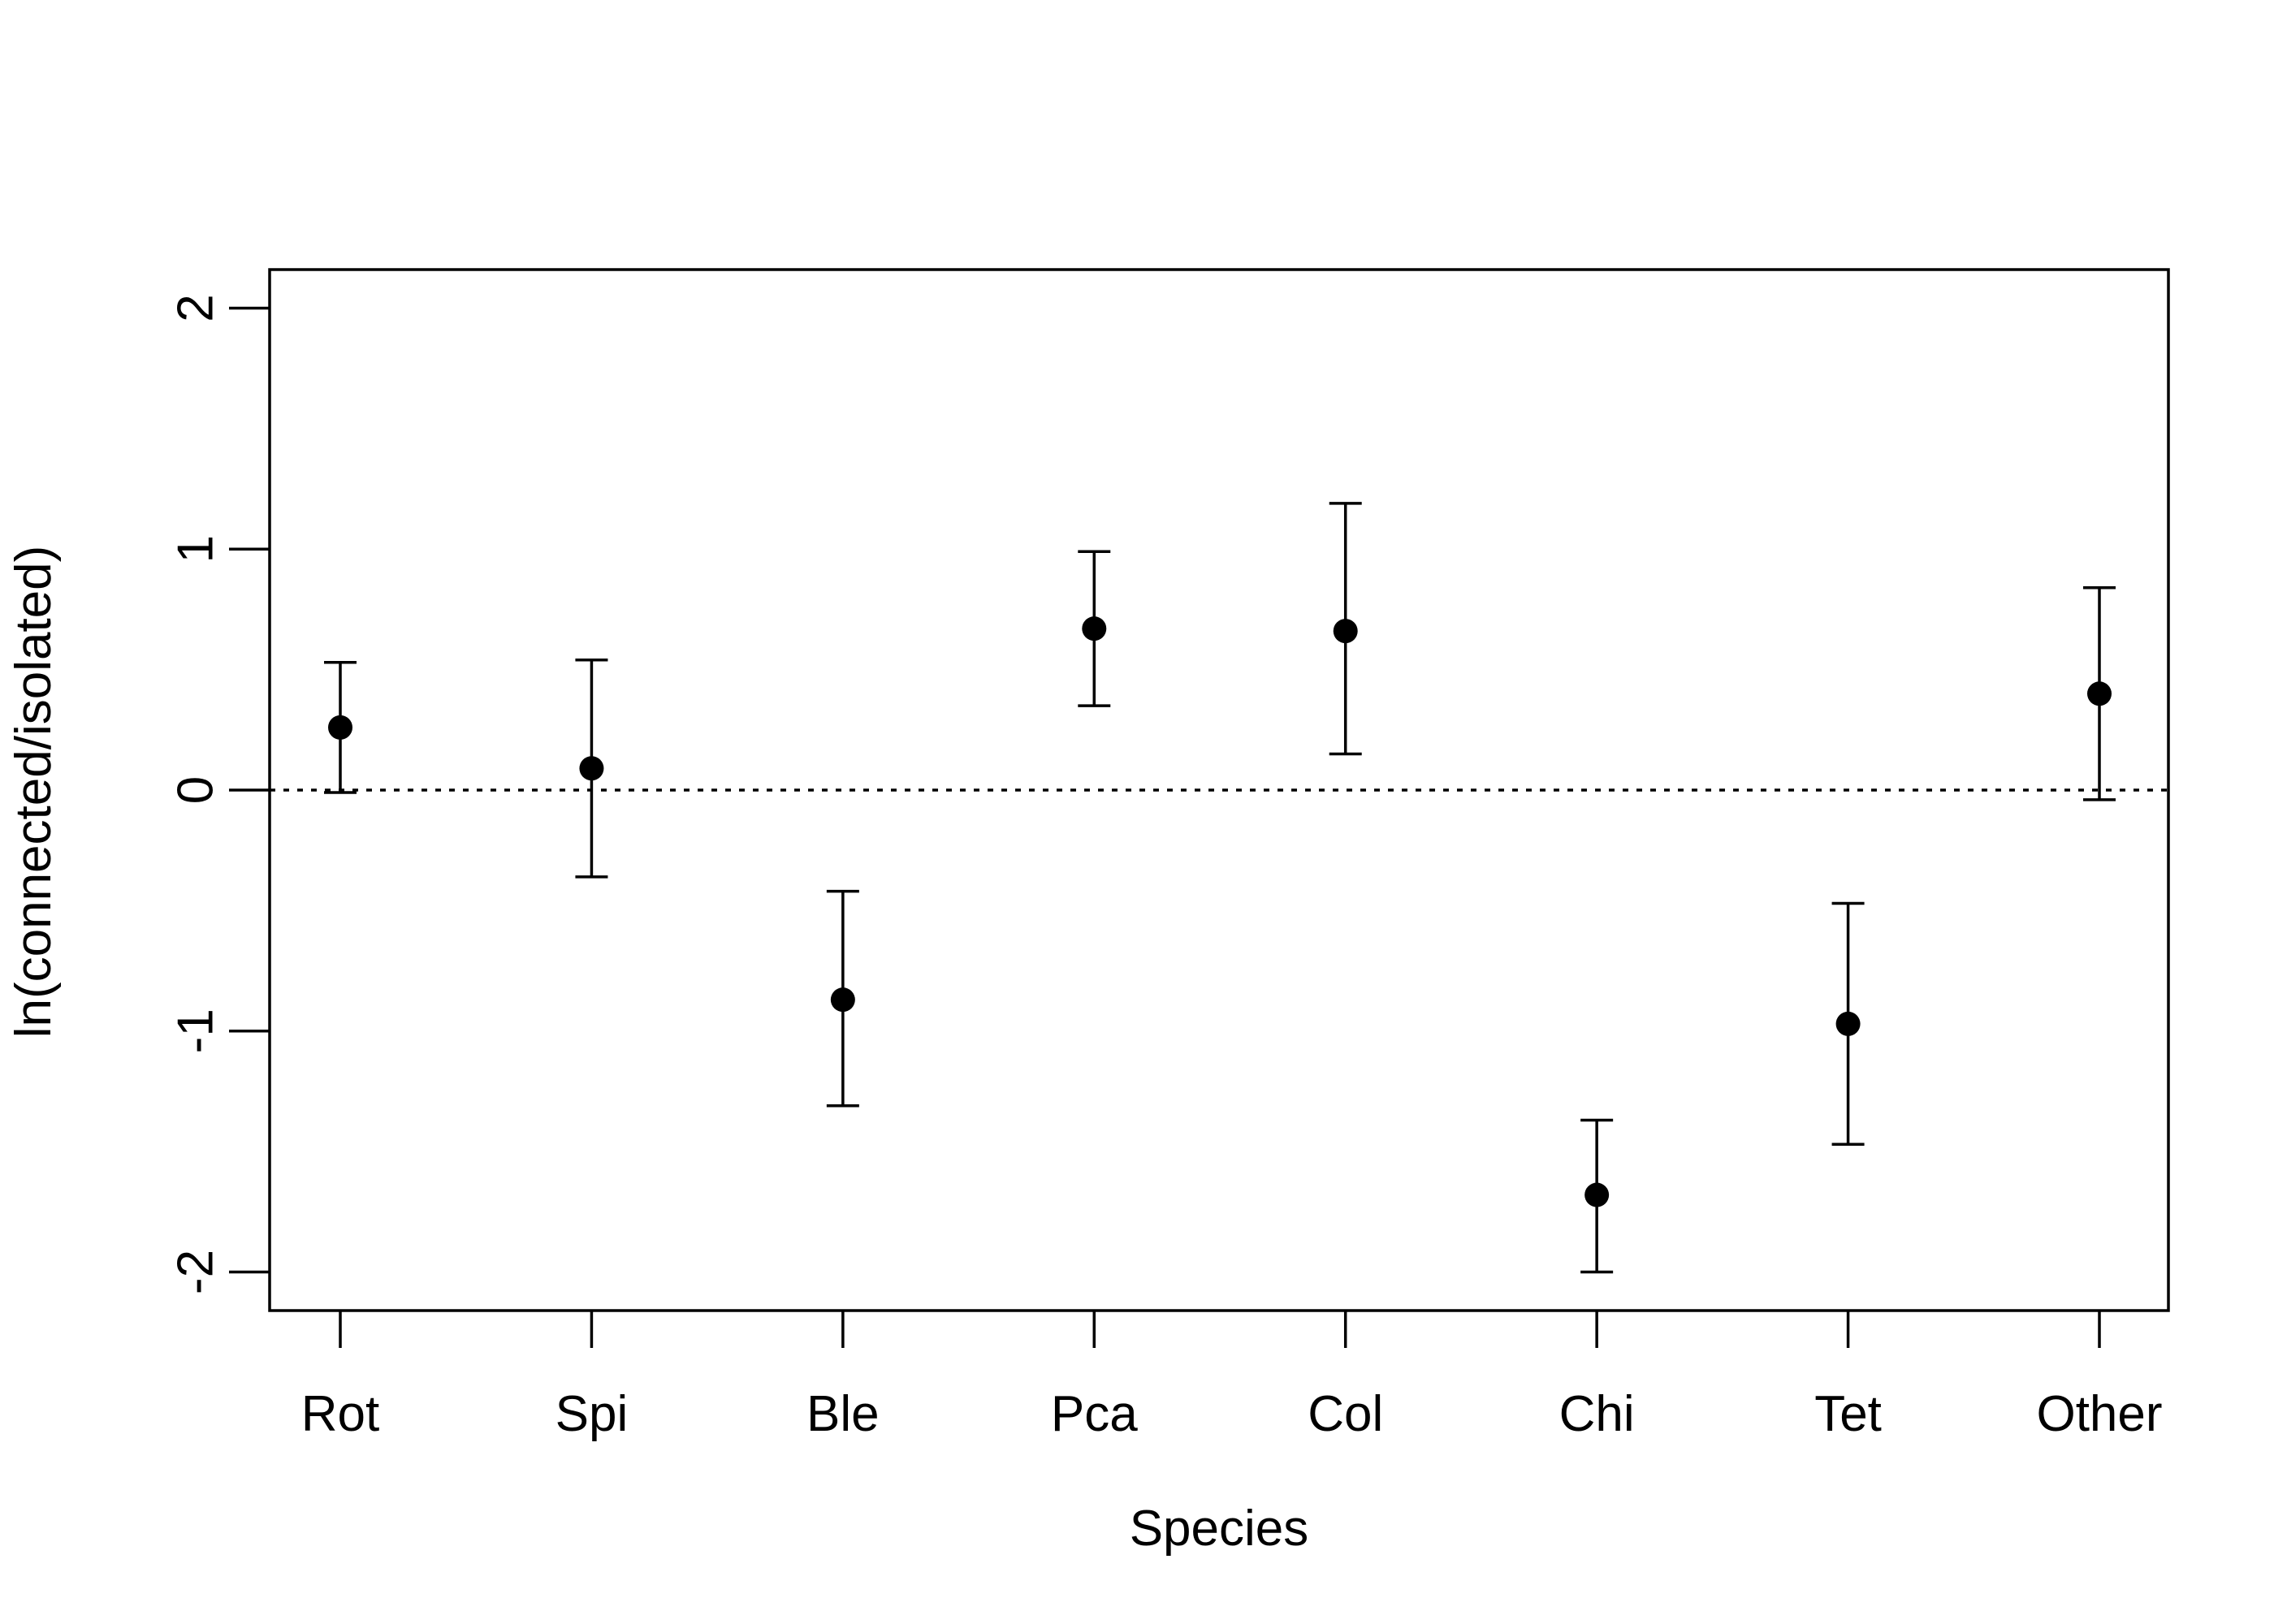  What do you see at coordinates (1345, 1414) in the screenshot?
I see `x-tick-label: Col` at bounding box center [1345, 1414].